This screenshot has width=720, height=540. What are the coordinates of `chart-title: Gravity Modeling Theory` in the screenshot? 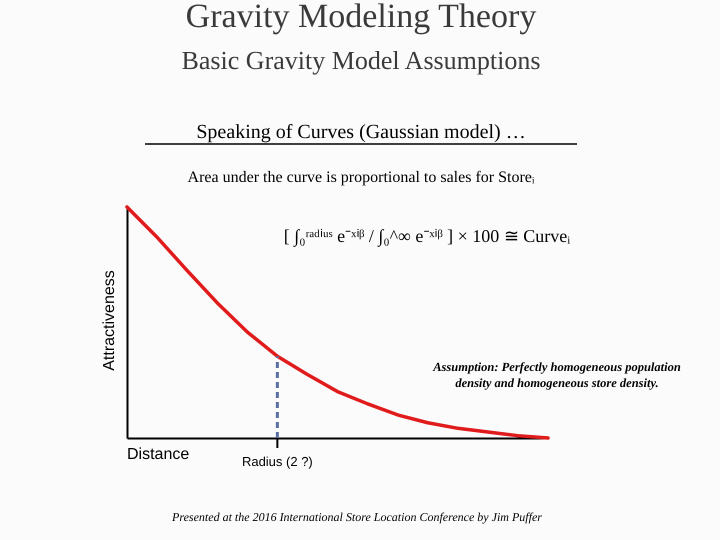 It's located at (361, 17).